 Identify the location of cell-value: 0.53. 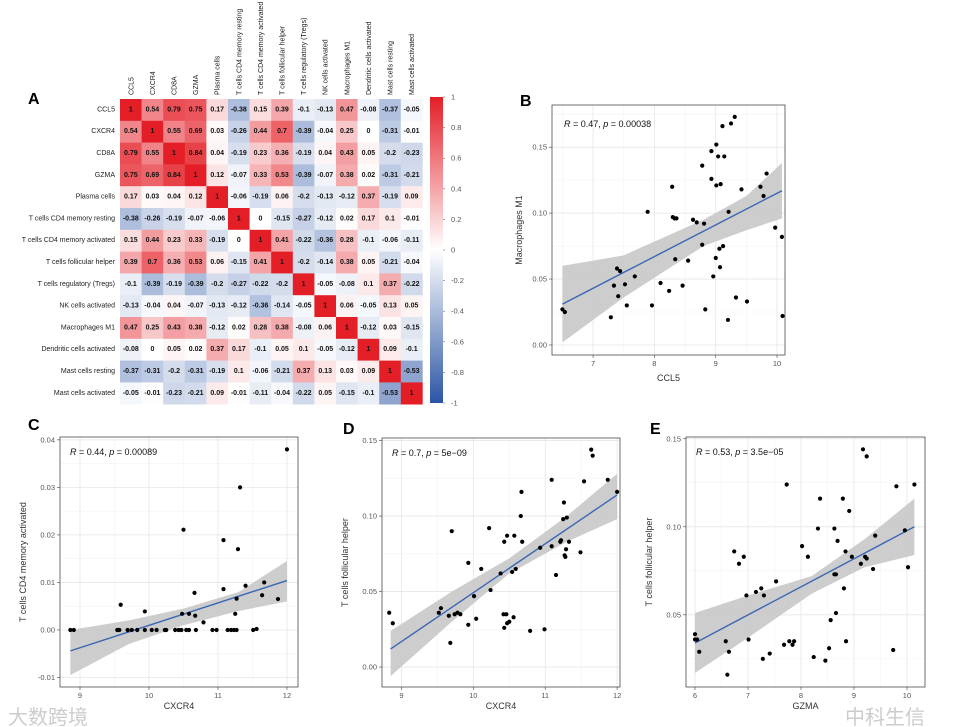
(196, 262).